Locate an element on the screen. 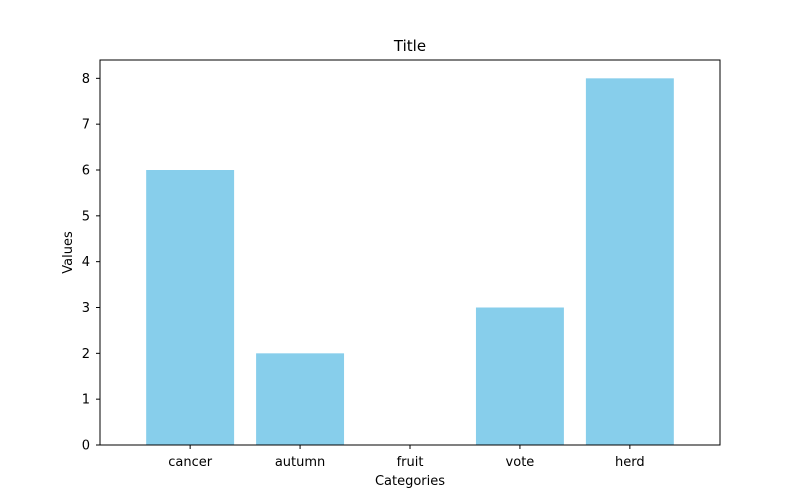  y-tick-label: 2 is located at coordinates (86, 354).